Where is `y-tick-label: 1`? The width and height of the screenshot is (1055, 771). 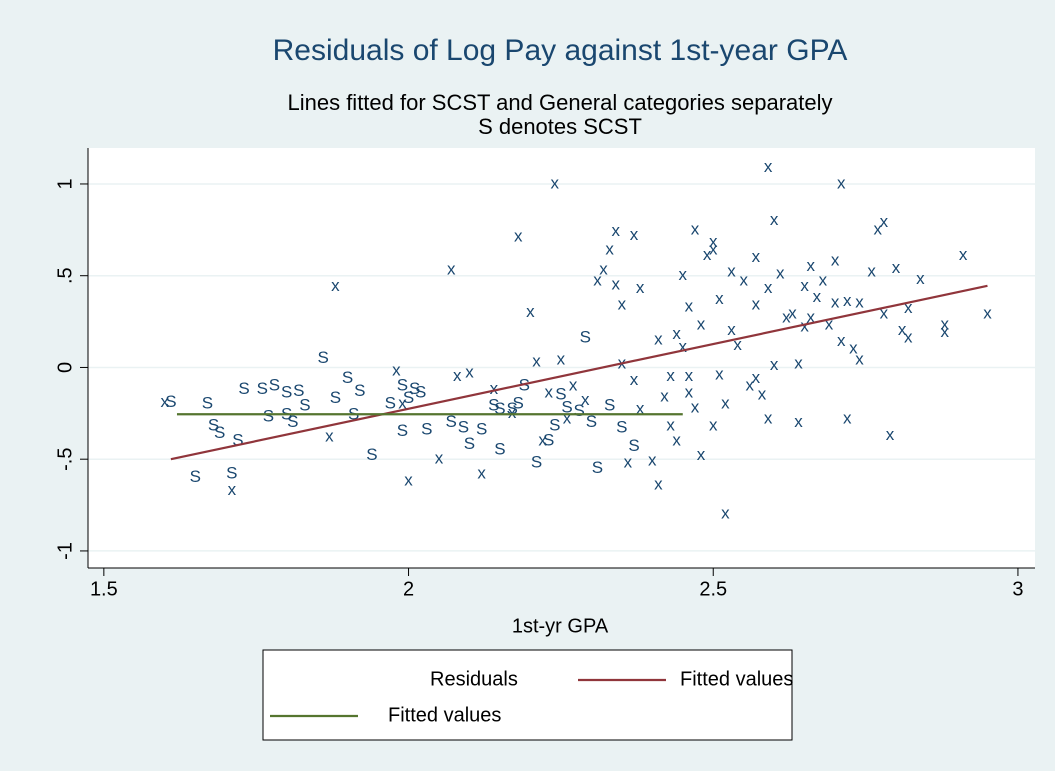
y-tick-label: 1 is located at coordinates (65, 183).